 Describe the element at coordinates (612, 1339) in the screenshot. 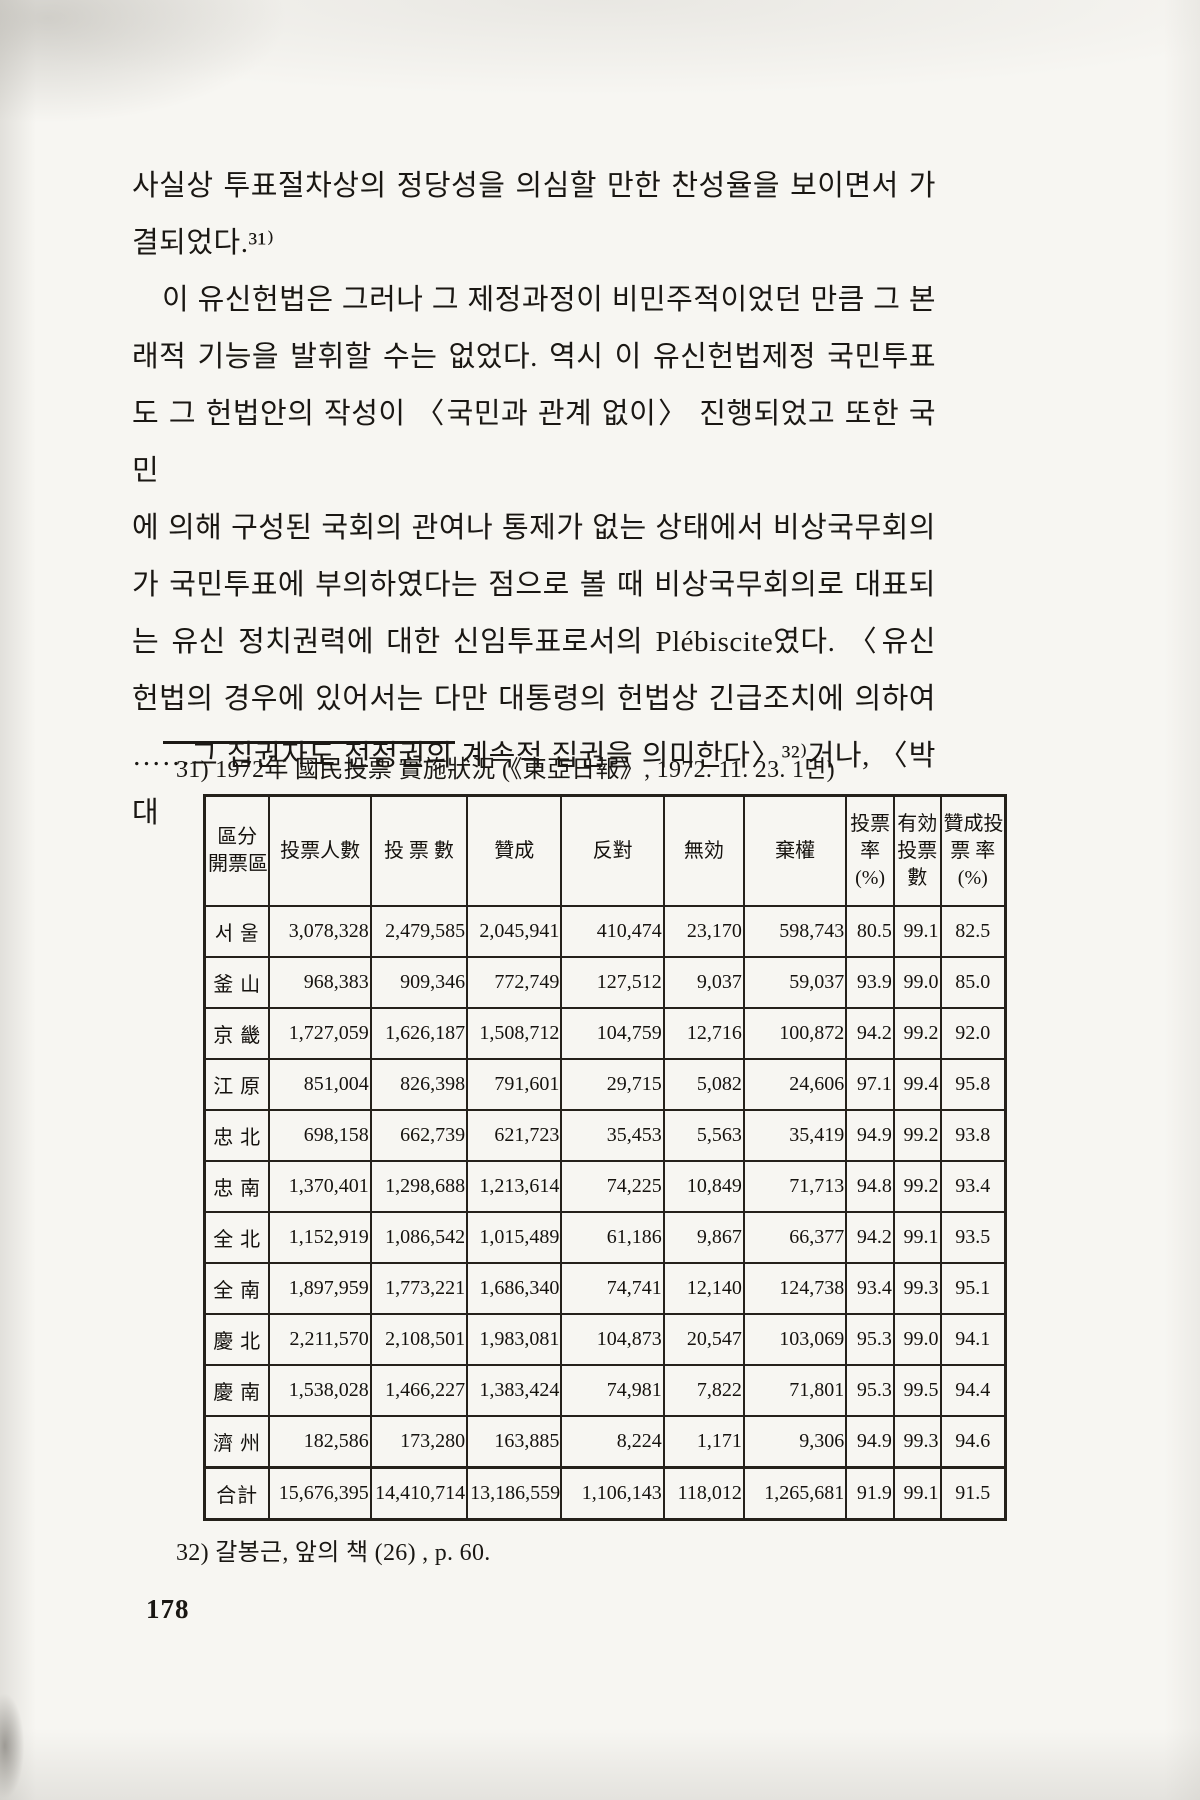

I see `value-cell: 104,873` at that location.